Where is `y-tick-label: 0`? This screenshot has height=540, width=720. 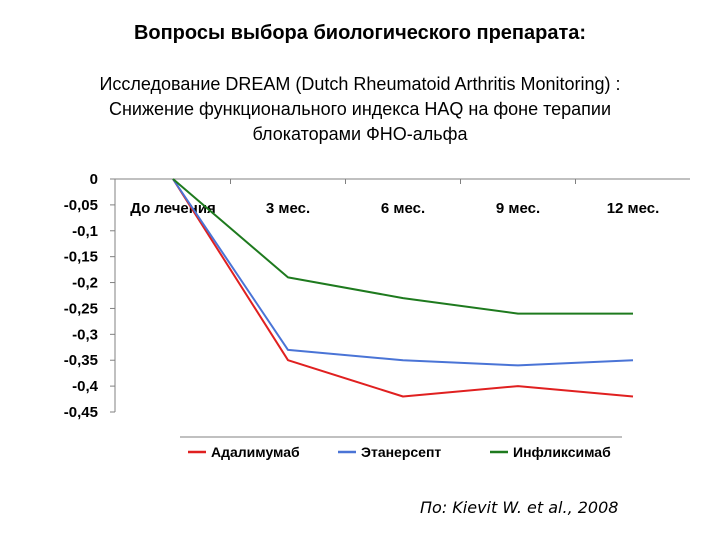 y-tick-label: 0 is located at coordinates (94, 179).